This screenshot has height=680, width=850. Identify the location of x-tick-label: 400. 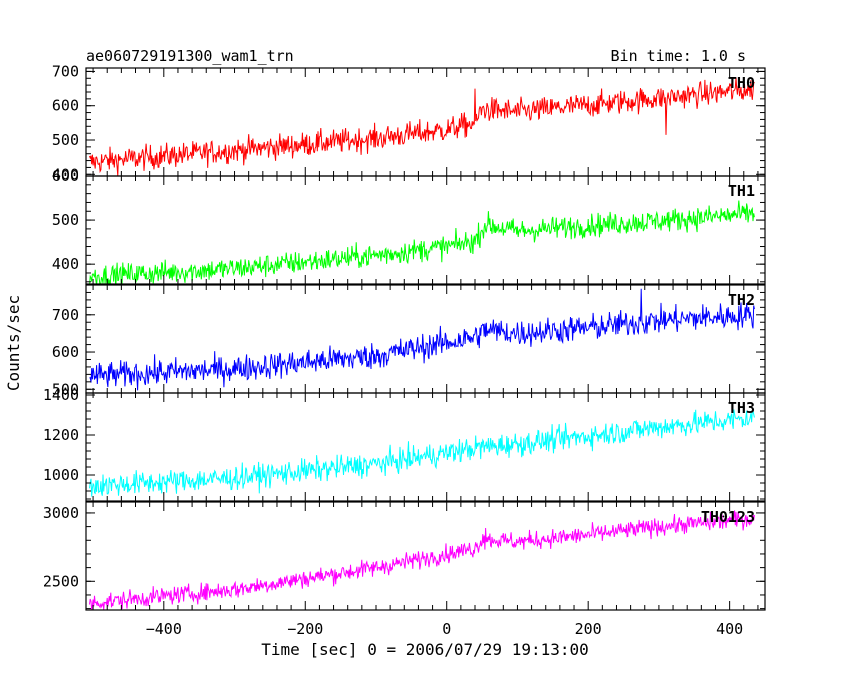
(729, 629).